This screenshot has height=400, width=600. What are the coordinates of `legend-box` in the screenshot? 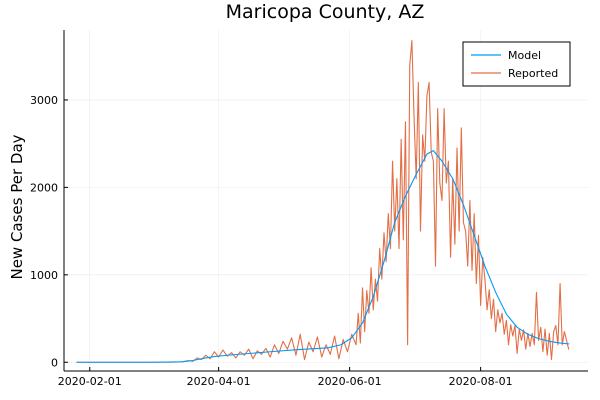 It's located at (516, 64).